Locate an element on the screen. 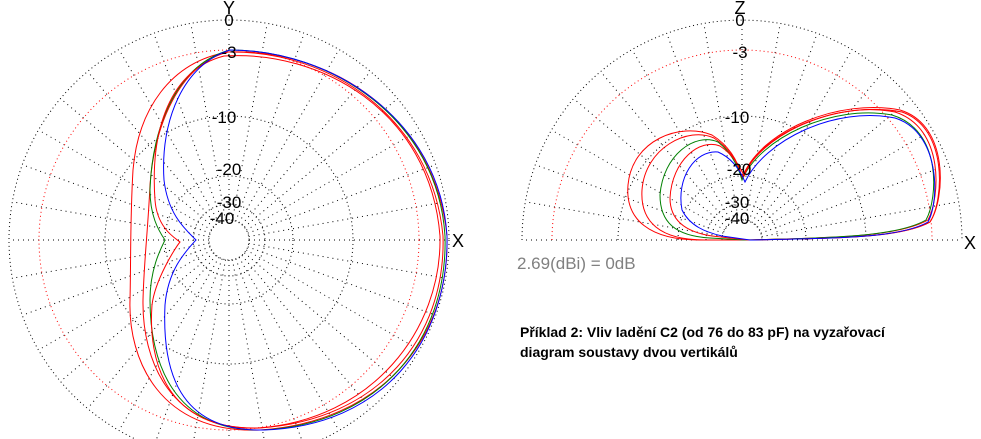 Image resolution: width=981 pixels, height=439 pixels. elevation-ring is located at coordinates (742, 222).